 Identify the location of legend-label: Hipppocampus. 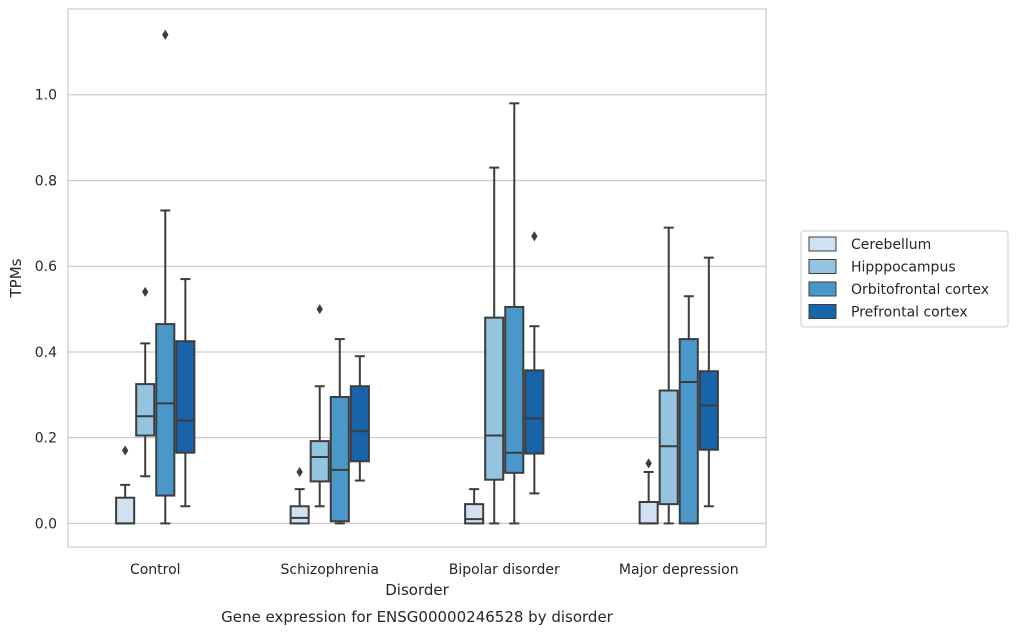
(903, 268).